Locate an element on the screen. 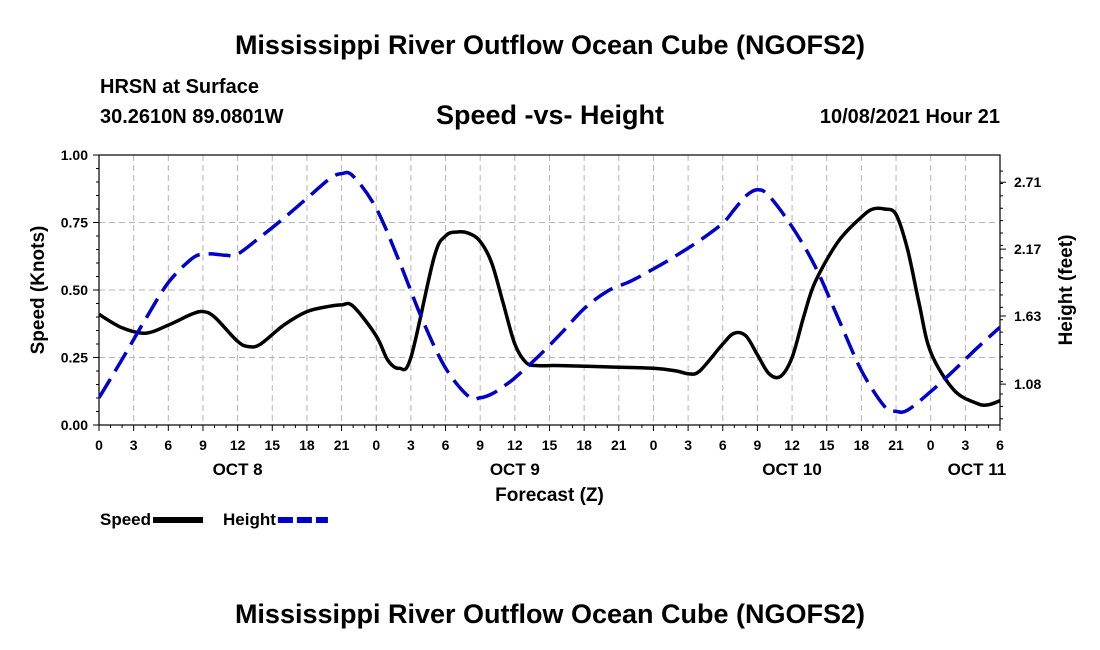 The image size is (1100, 650). station-label: HRSN at Surface is located at coordinates (179, 87).